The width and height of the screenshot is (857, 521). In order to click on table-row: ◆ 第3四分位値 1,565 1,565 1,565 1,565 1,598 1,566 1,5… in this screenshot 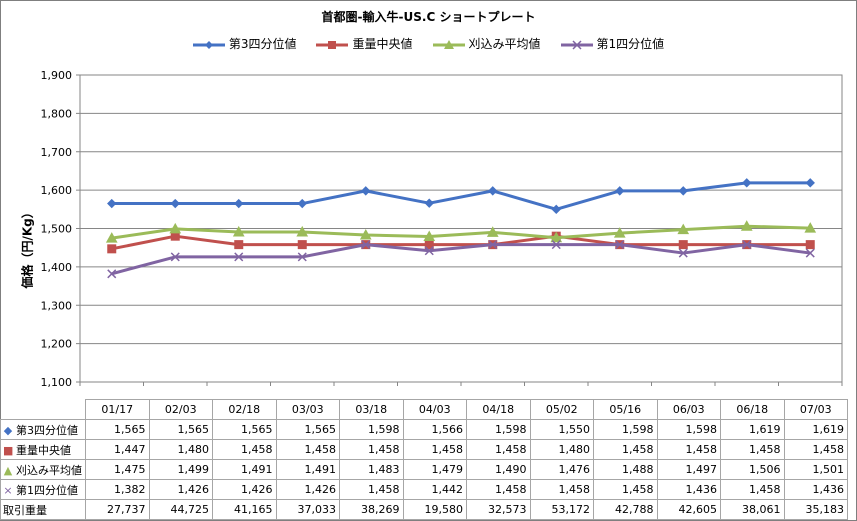, I will do `click(424, 429)`.